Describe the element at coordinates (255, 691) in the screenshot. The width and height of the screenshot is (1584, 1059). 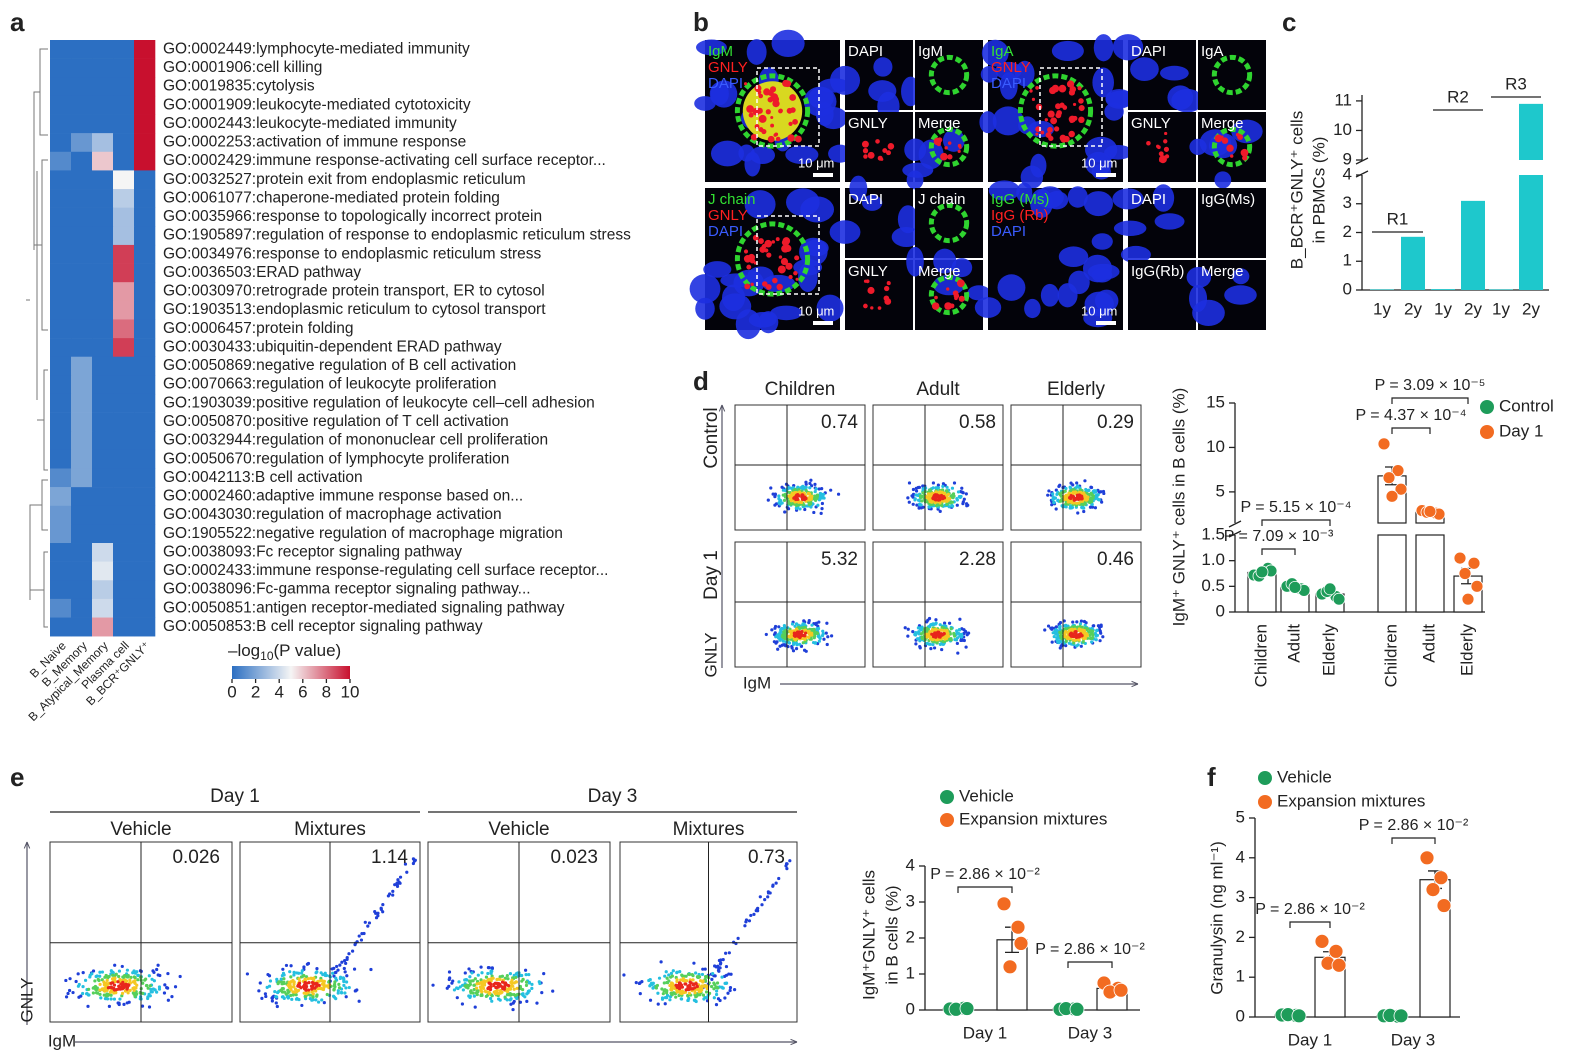
I see `tick-label: 2` at that location.